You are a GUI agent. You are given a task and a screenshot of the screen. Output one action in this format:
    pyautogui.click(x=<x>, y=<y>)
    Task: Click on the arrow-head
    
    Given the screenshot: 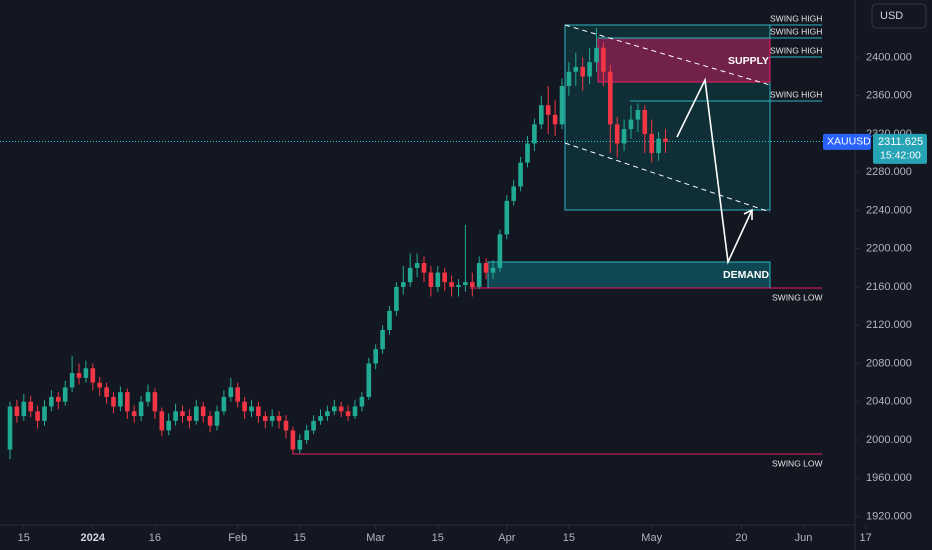 What is the action you would take?
    pyautogui.click(x=748, y=214)
    